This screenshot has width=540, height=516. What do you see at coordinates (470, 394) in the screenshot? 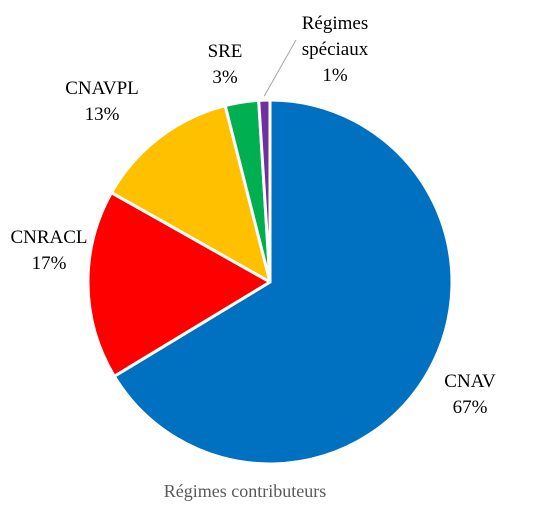
I see `slice-label-cnav: CNAV 67%` at bounding box center [470, 394].